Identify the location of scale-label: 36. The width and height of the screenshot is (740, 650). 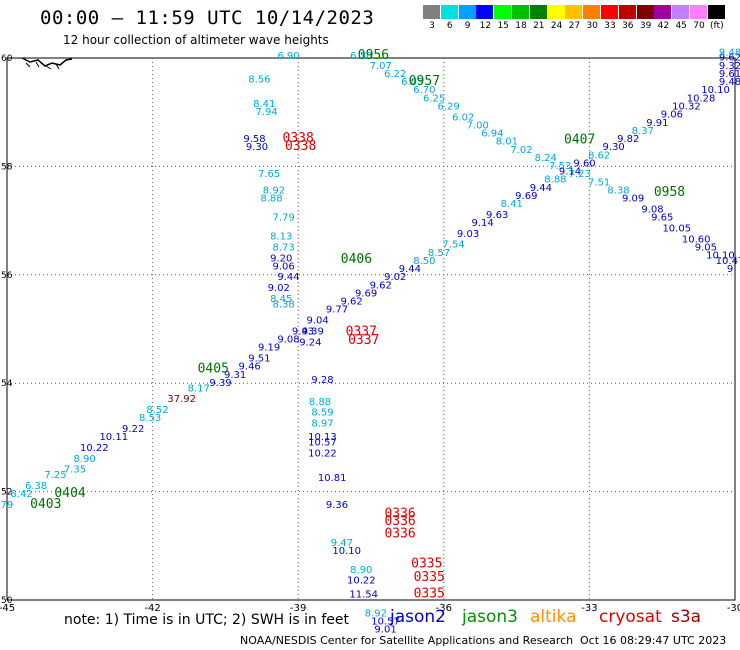
(628, 26).